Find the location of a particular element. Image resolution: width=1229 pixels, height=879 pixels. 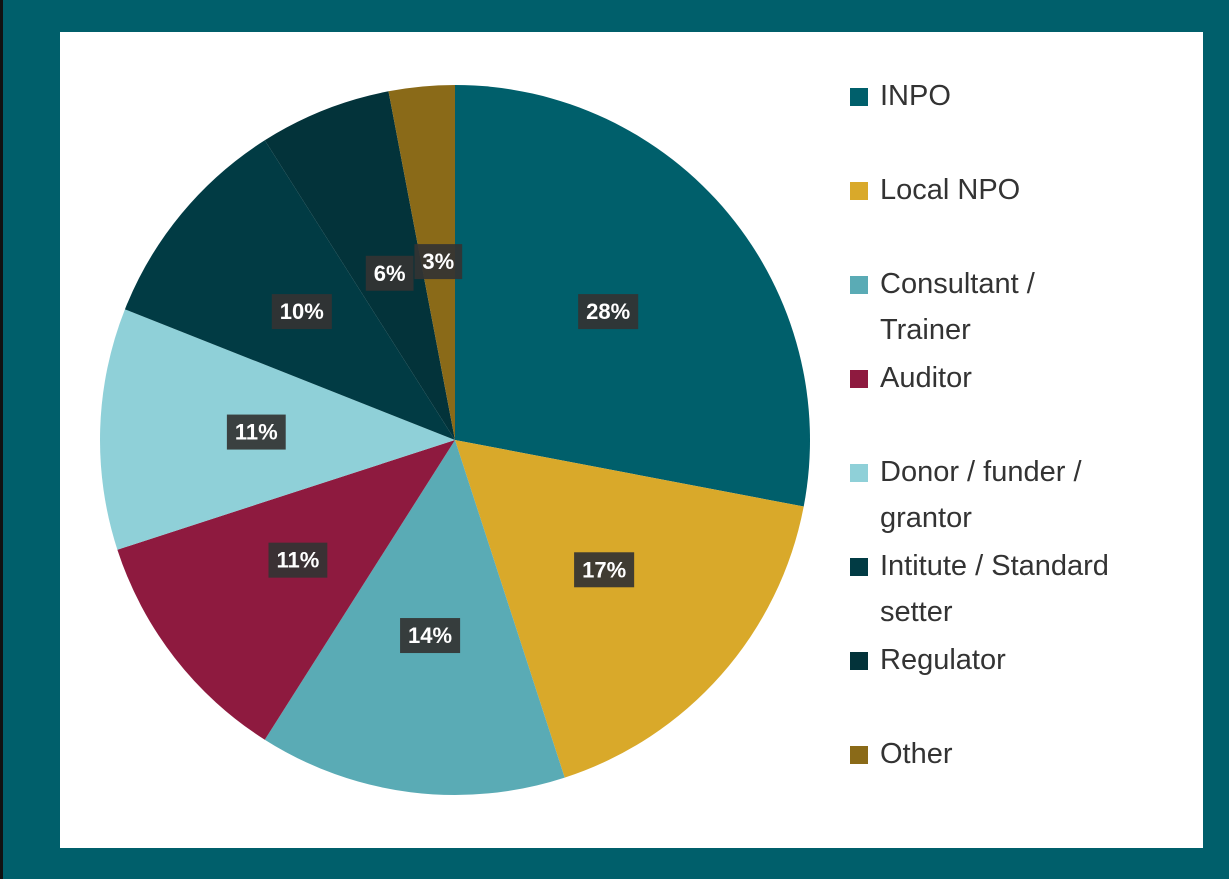

data-label-text: 3% is located at coordinates (438, 261).